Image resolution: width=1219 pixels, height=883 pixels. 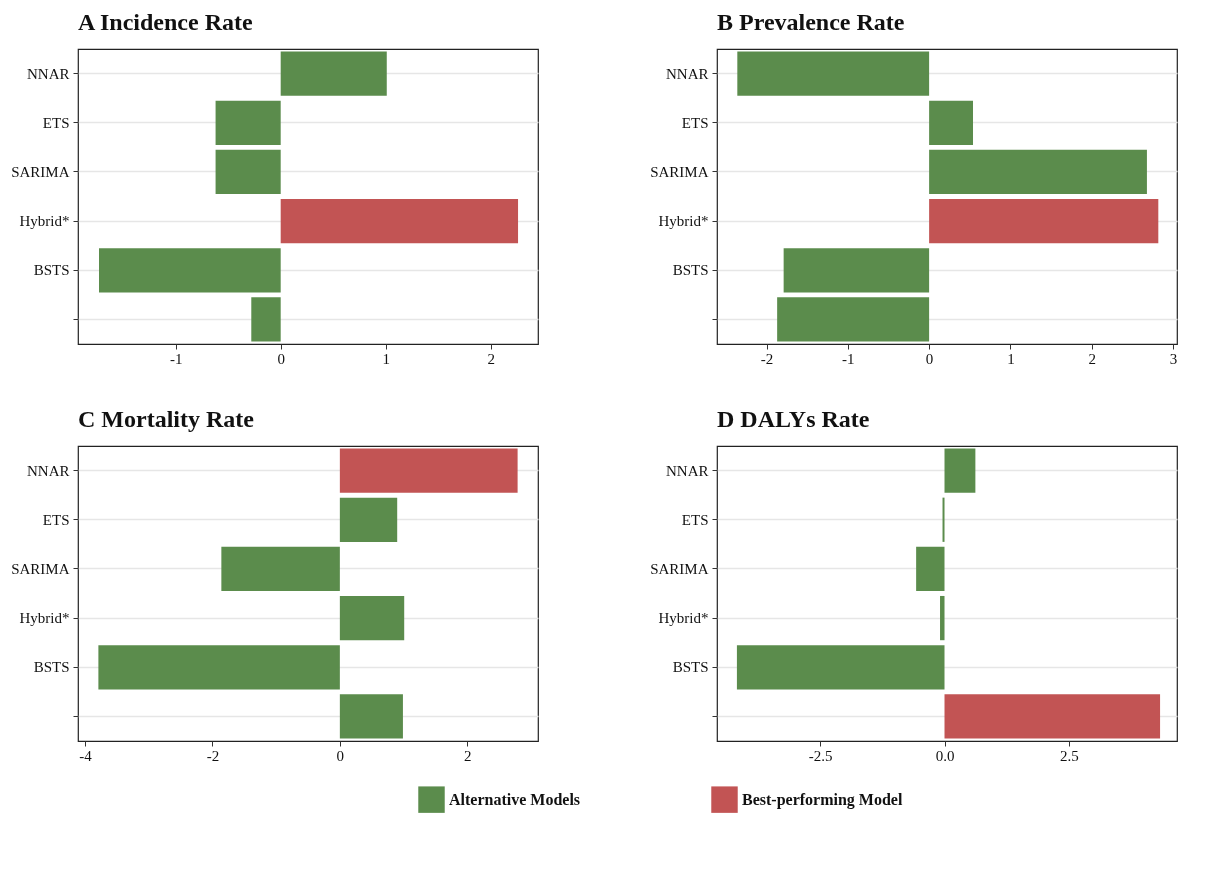 I want to click on chart-title: D DALYs Rate, so click(x=793, y=419).